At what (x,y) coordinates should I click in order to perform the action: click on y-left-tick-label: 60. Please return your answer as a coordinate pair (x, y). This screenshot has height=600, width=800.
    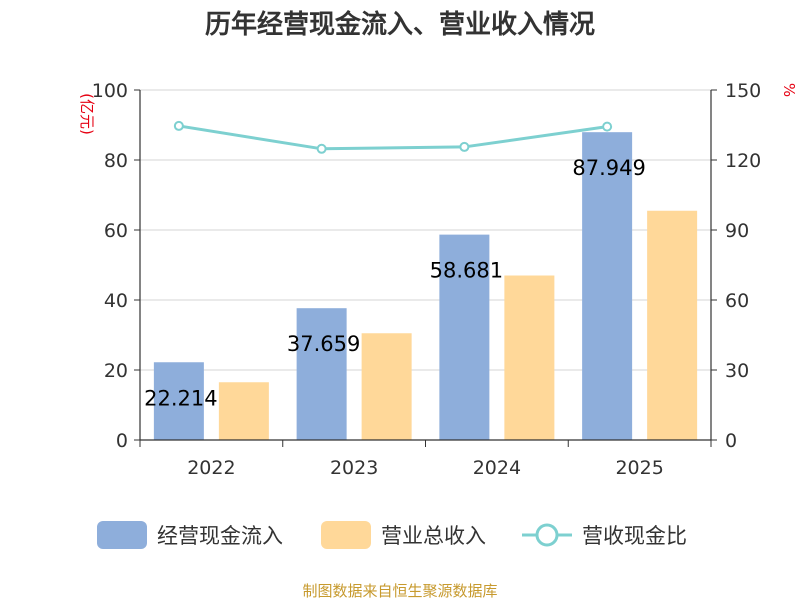
    Looking at the image, I should click on (116, 231).